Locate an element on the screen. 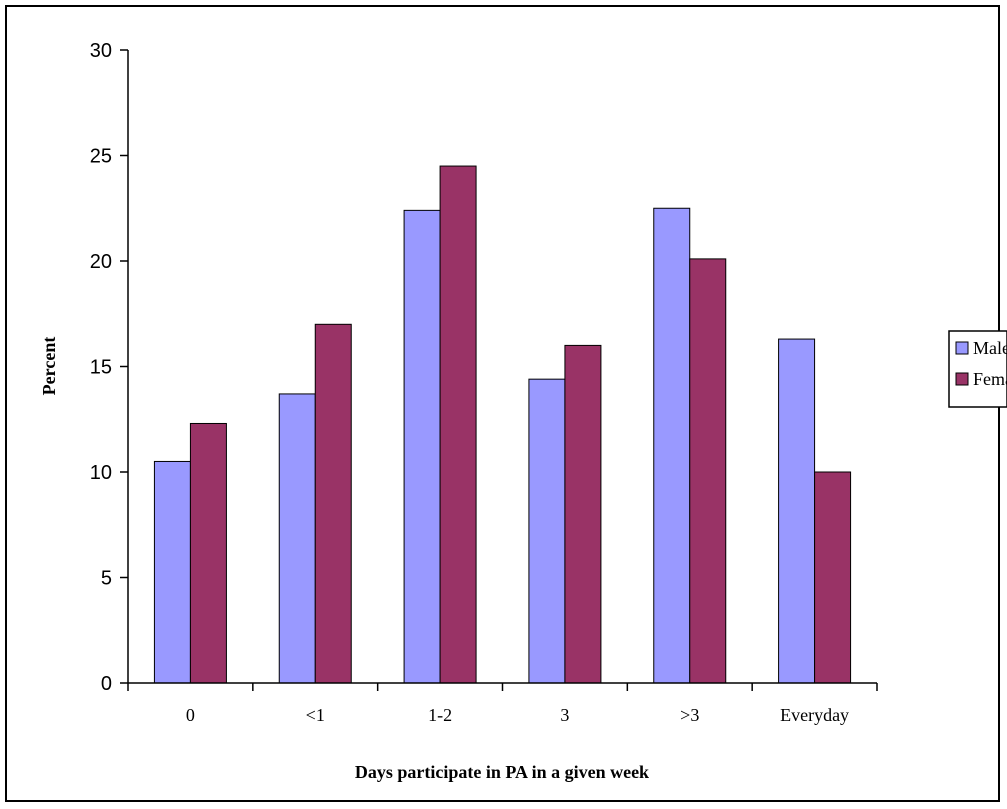  x-tick-label: 0 is located at coordinates (190, 715).